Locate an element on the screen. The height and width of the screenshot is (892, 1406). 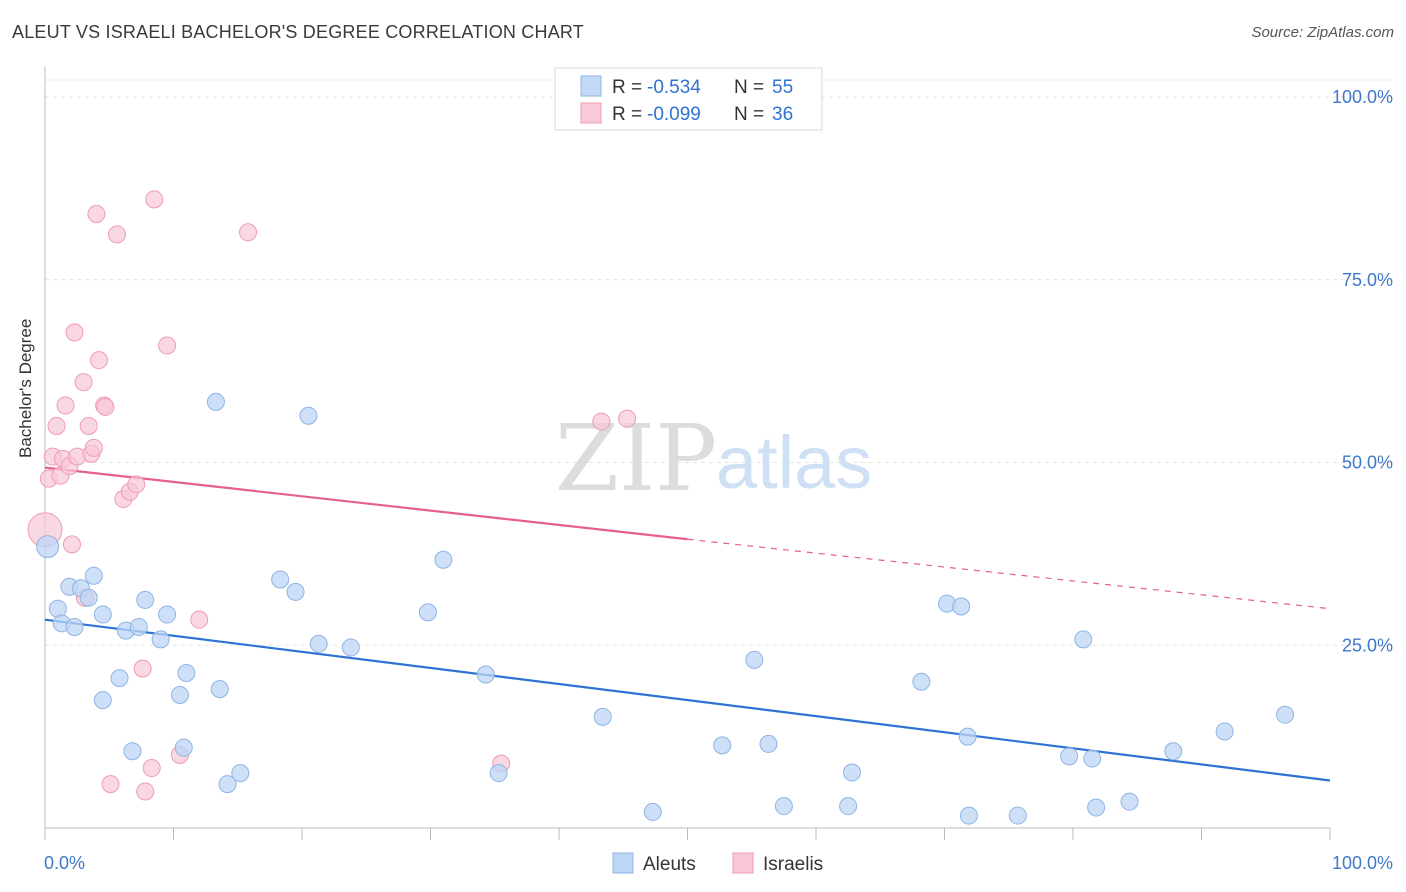
y-tick-label: 100.0% is located at coordinates (1362, 97).